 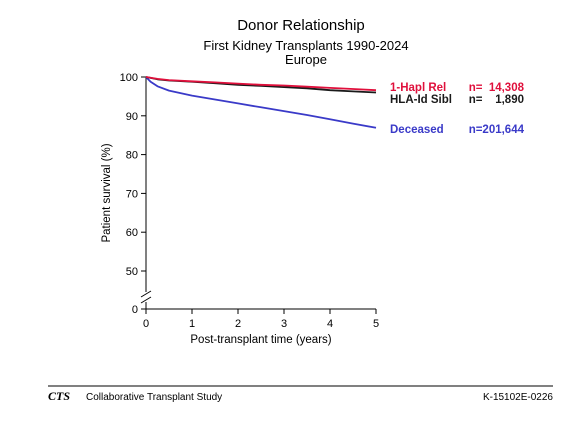 I want to click on x-tick-label: 2, so click(x=238, y=324).